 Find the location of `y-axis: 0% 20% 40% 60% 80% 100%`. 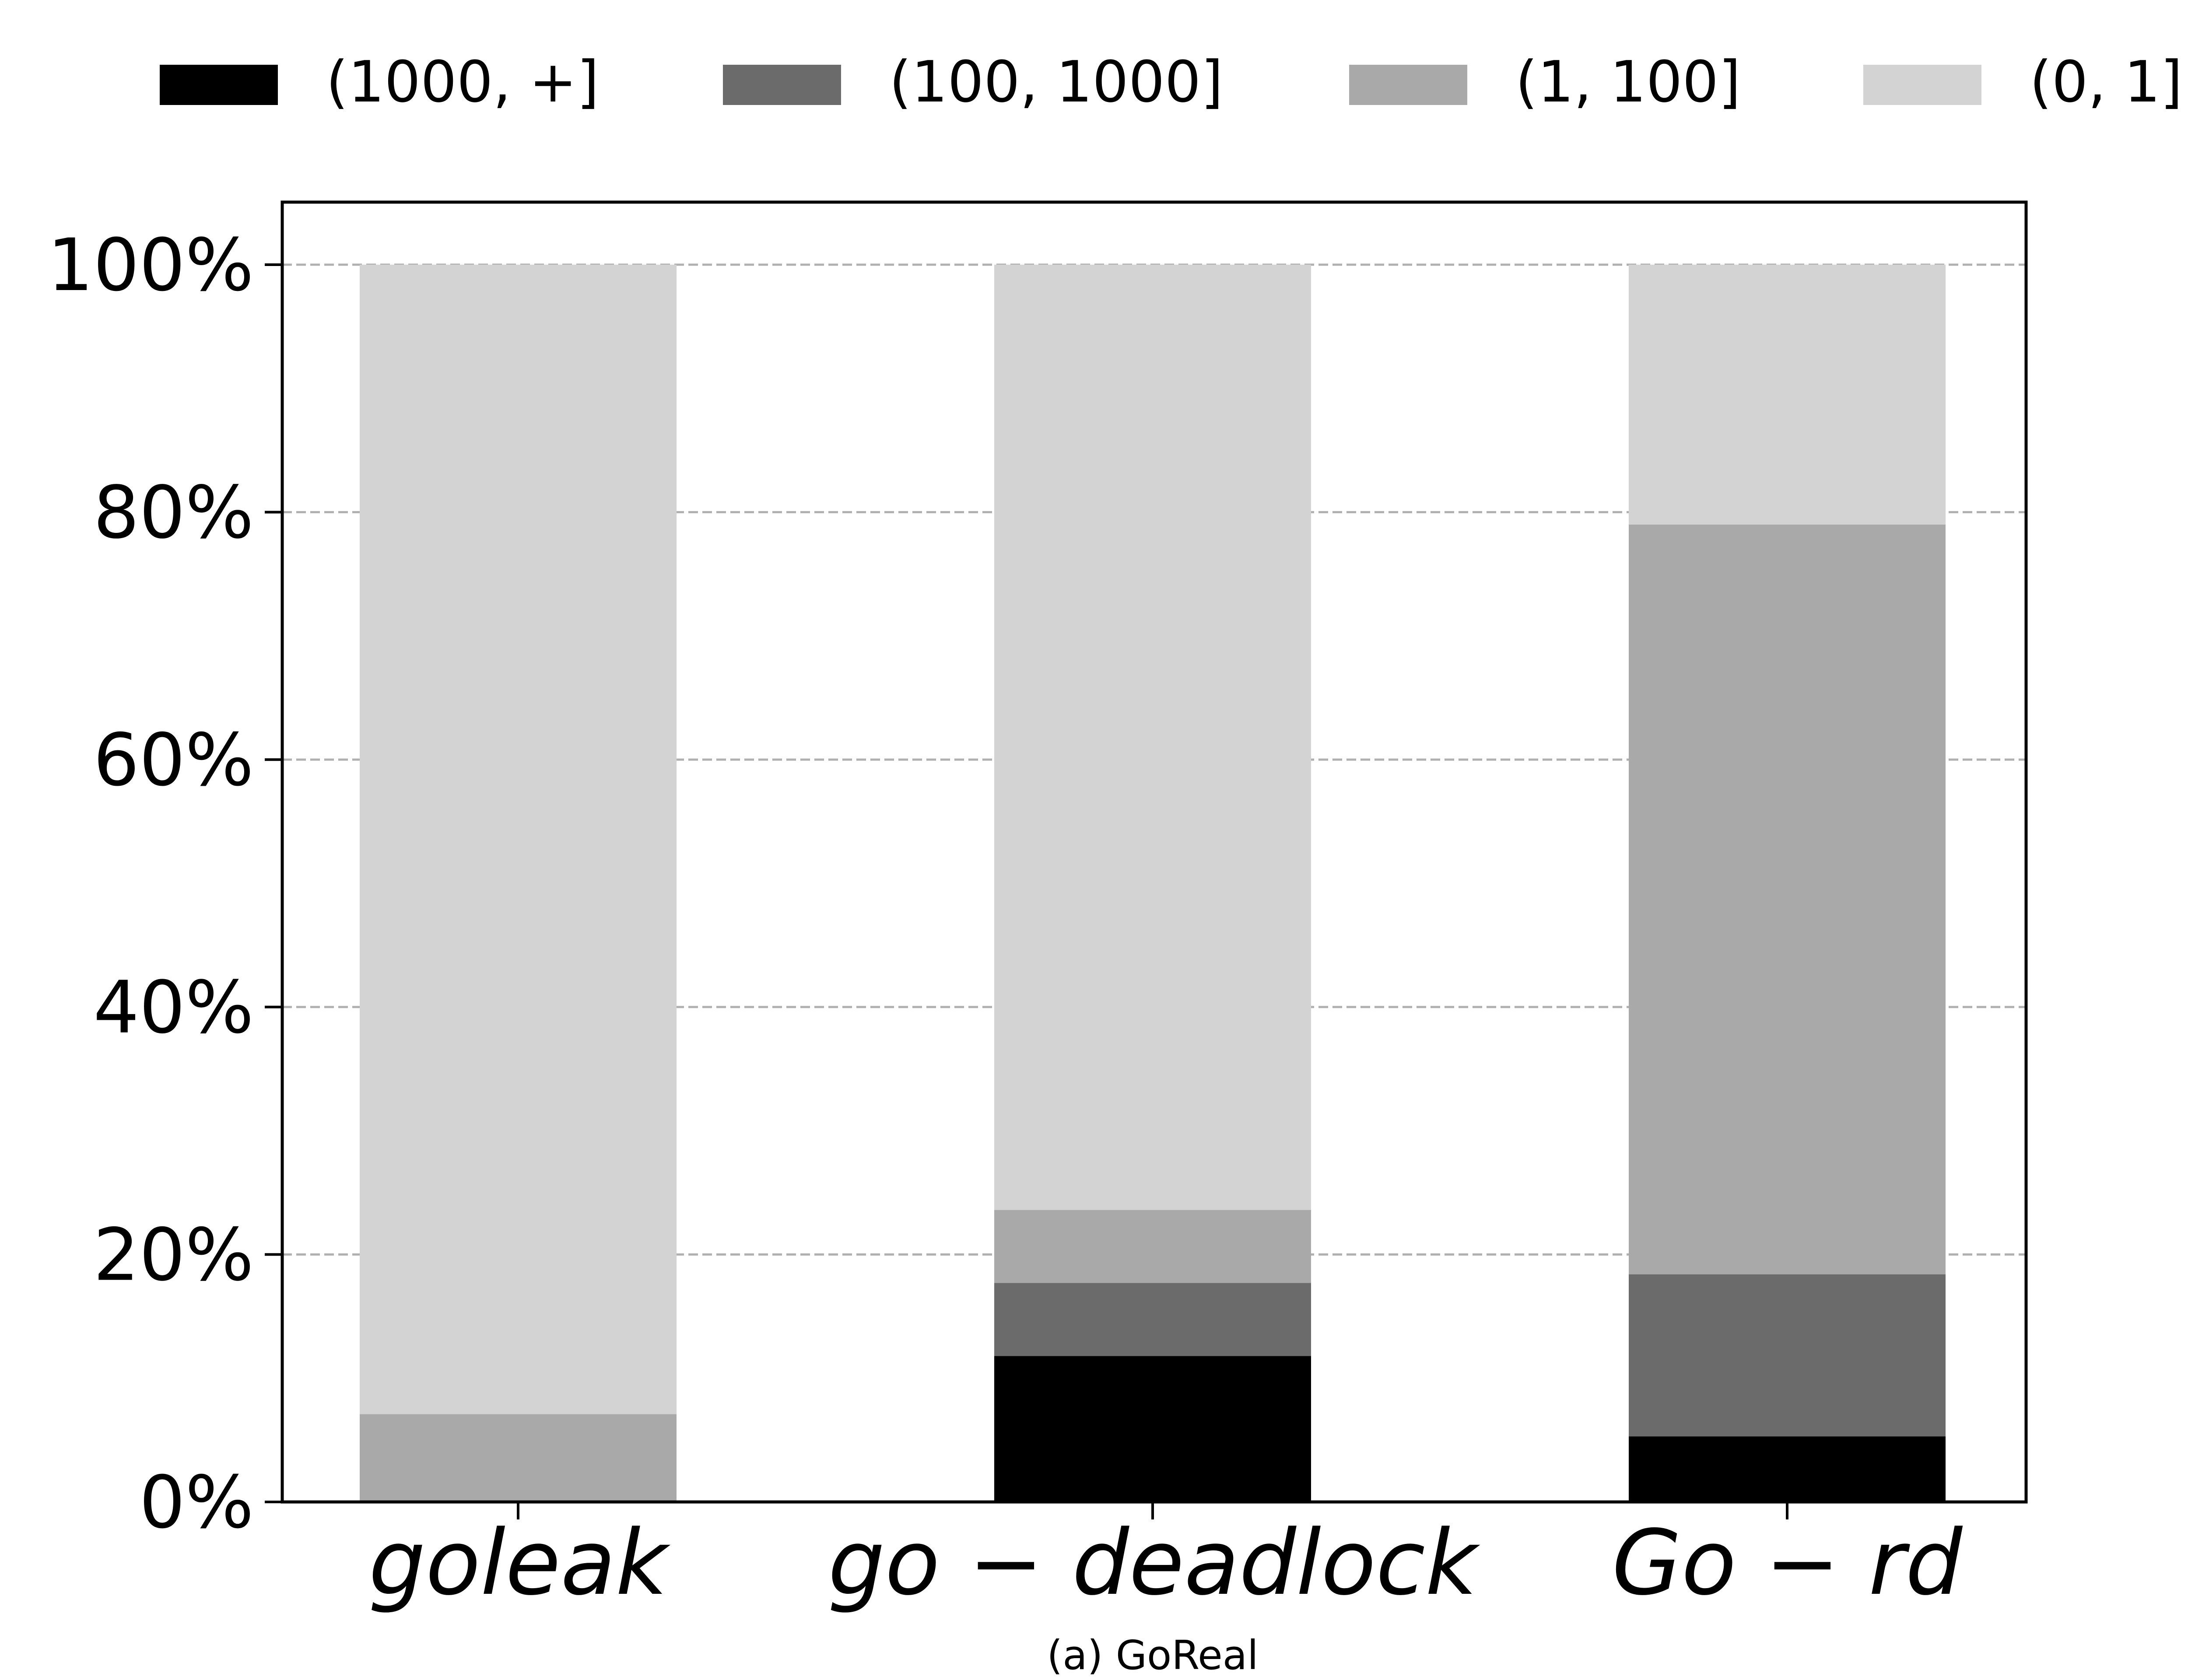

y-axis: 0% 20% 40% 60% 80% 100% is located at coordinates (164, 883).